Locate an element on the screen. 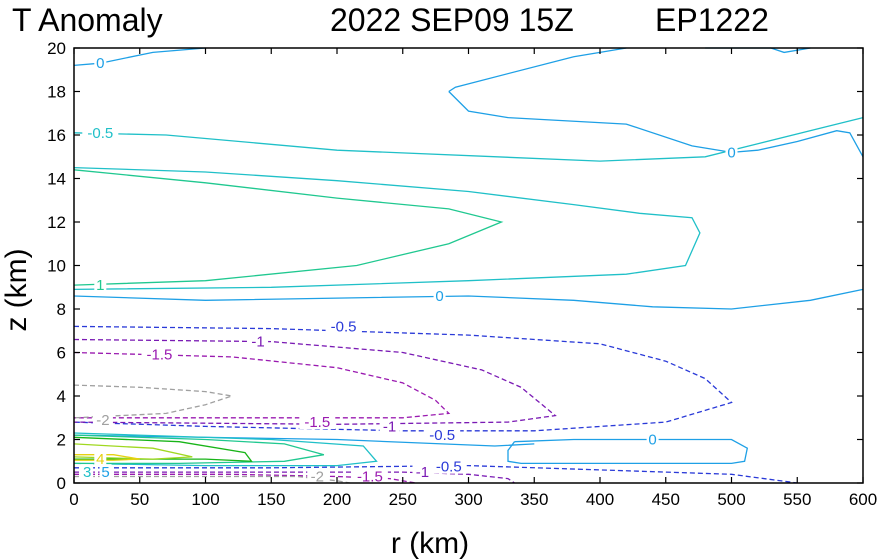  y-tick-label: 4 is located at coordinates (61, 396).